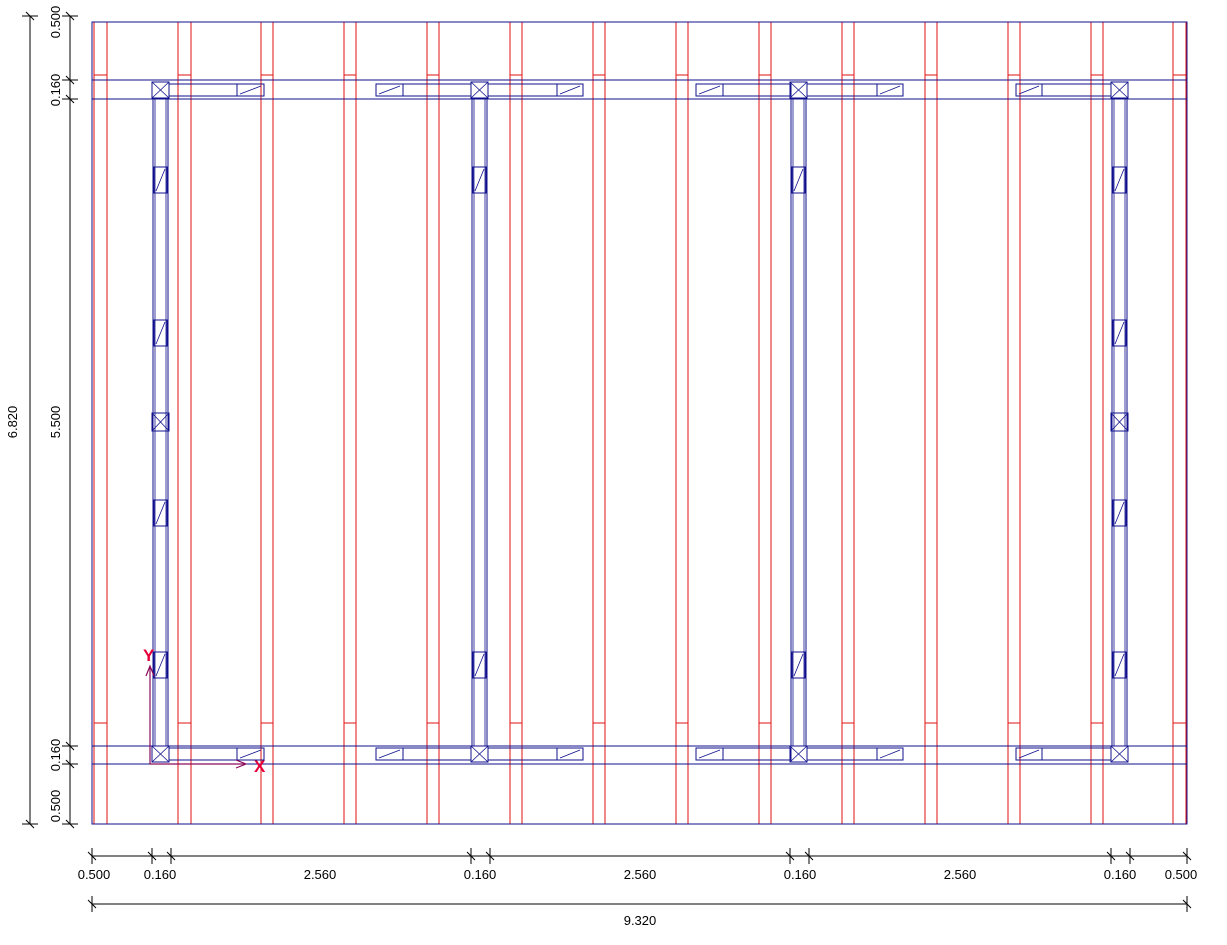  What do you see at coordinates (241, 764) in the screenshot?
I see `x-axis-arrow-icon` at bounding box center [241, 764].